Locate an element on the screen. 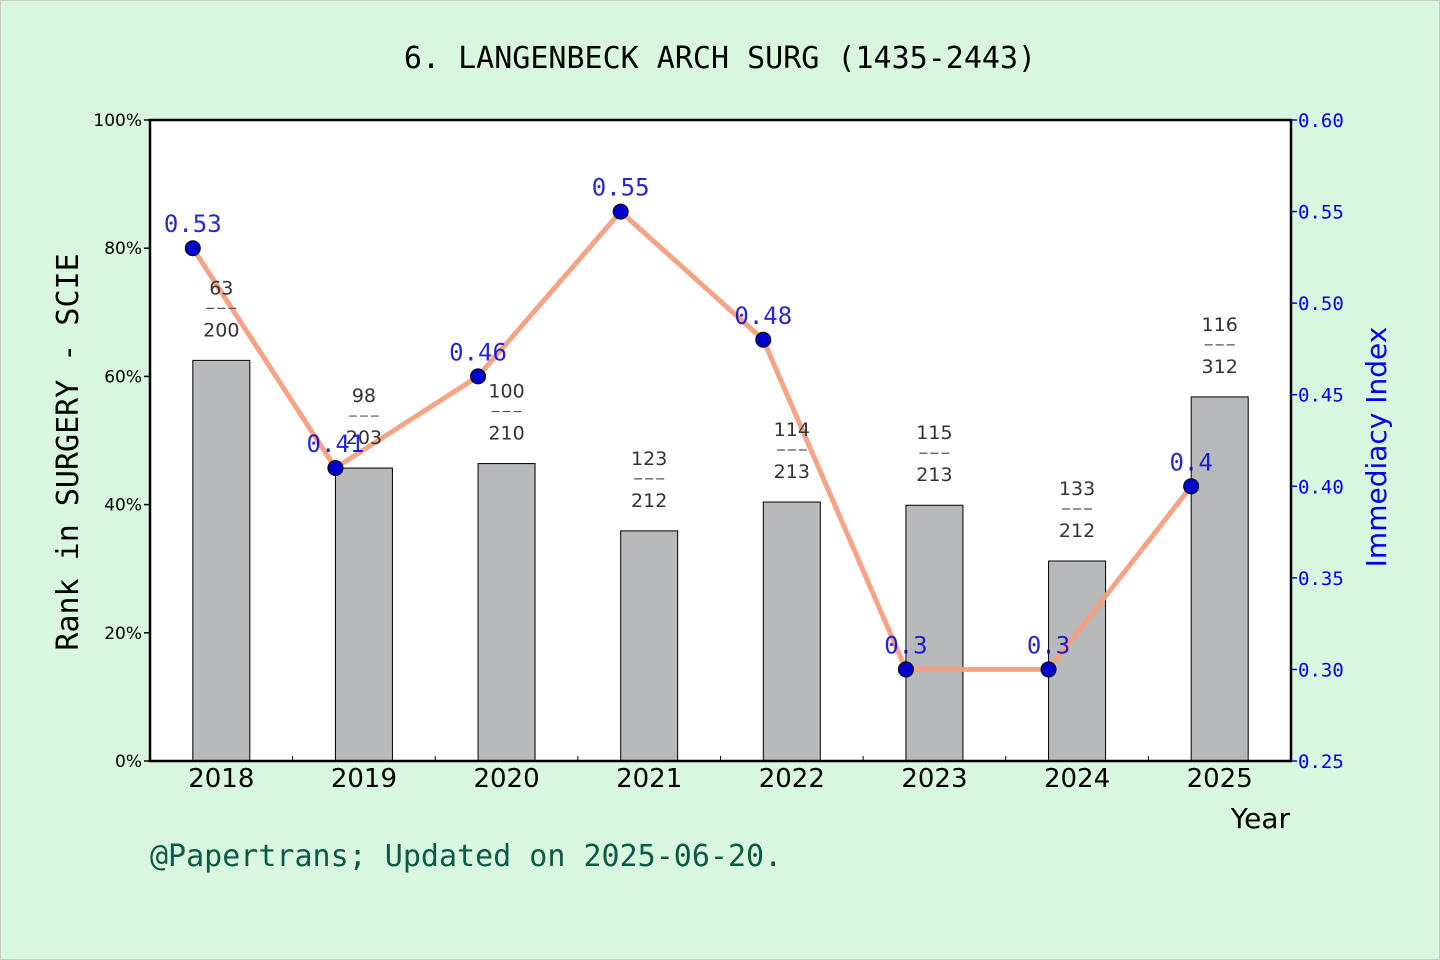 This screenshot has height=960, width=1440. total-label-2024: 212 is located at coordinates (1077, 531).